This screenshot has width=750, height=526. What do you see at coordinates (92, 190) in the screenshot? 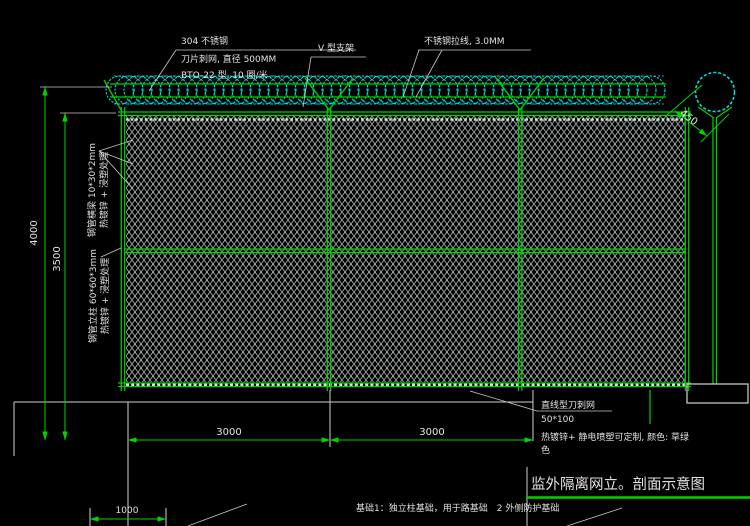
I see `rail-spec-line1: 钢管横梁 10*30*2mm` at bounding box center [92, 190].